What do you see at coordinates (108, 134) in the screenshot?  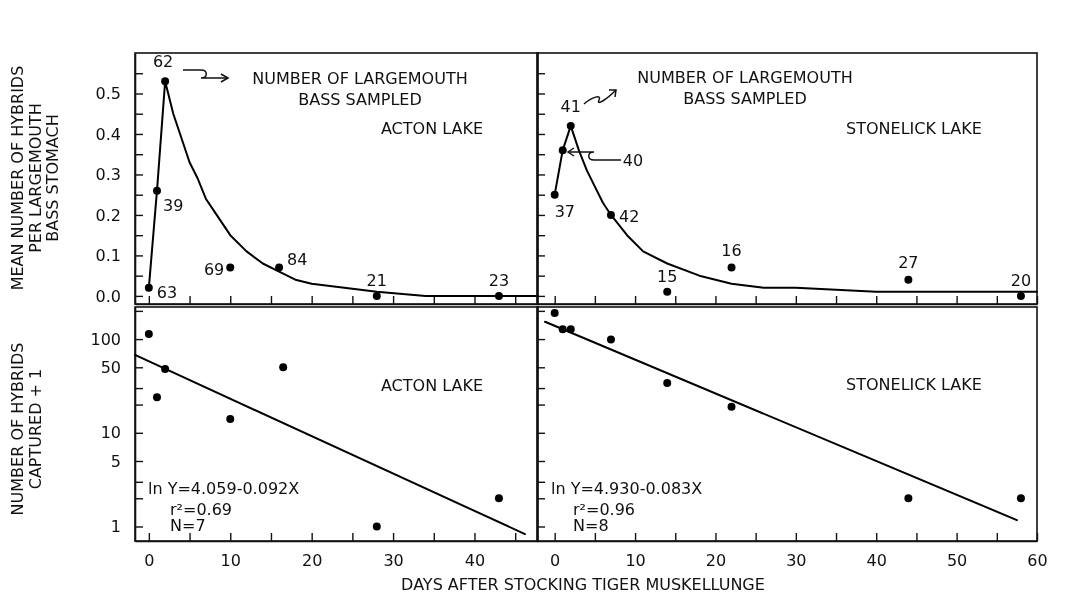 I see `y-tick-label: 0.4` at bounding box center [108, 134].